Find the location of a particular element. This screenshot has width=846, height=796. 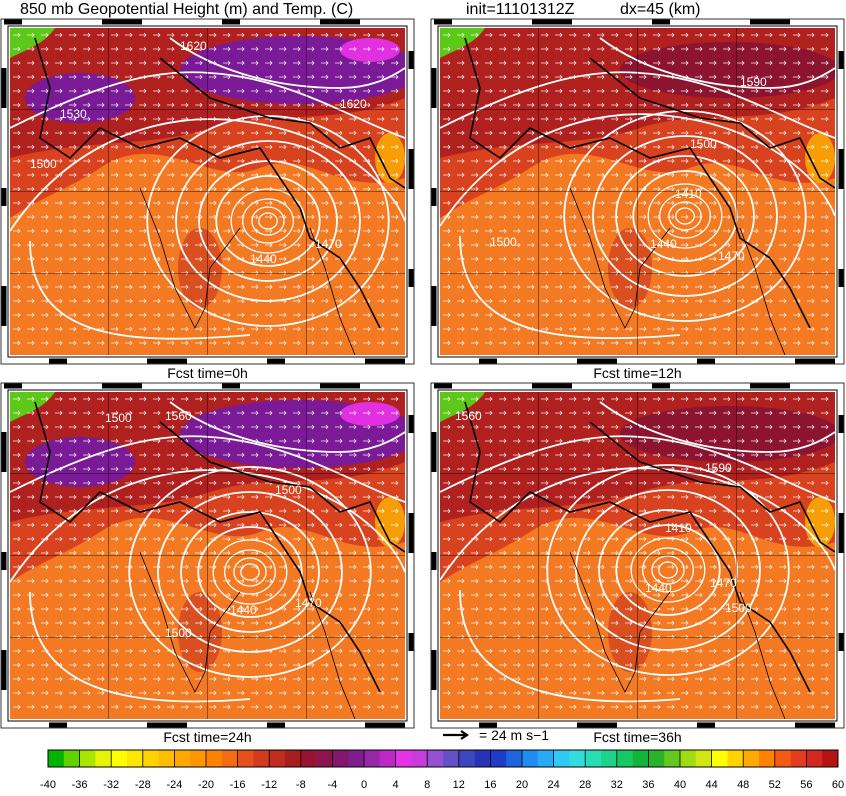

colorbar-tick-label: -32 is located at coordinates (111, 785).